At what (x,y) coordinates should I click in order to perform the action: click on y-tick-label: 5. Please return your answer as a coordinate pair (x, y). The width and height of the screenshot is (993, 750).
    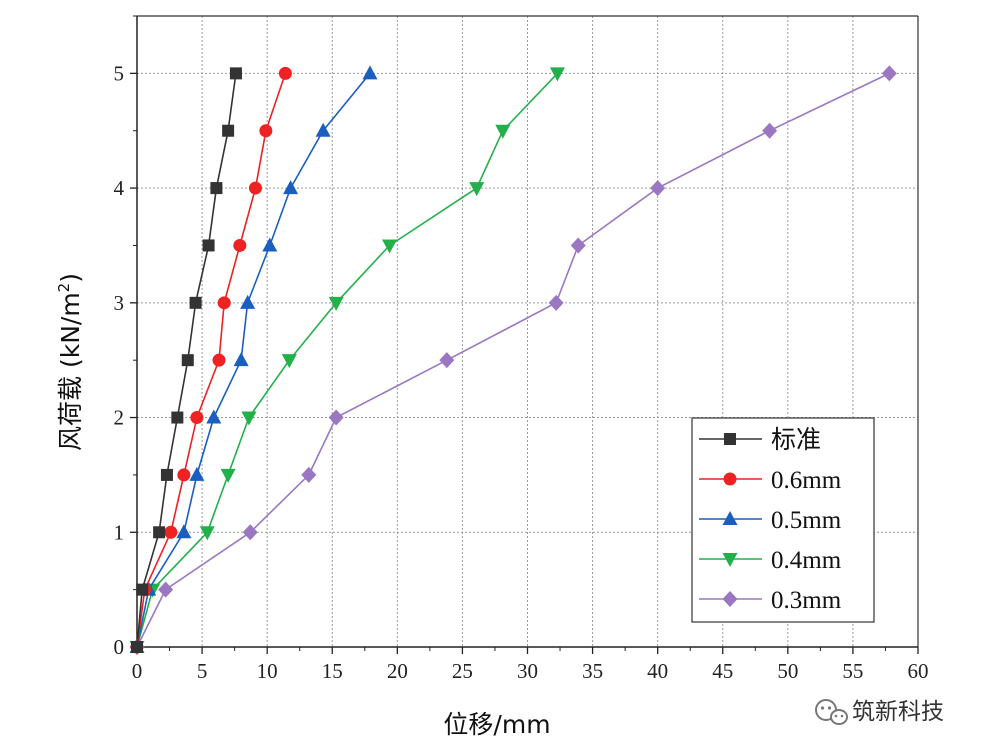
    Looking at the image, I should click on (119, 73).